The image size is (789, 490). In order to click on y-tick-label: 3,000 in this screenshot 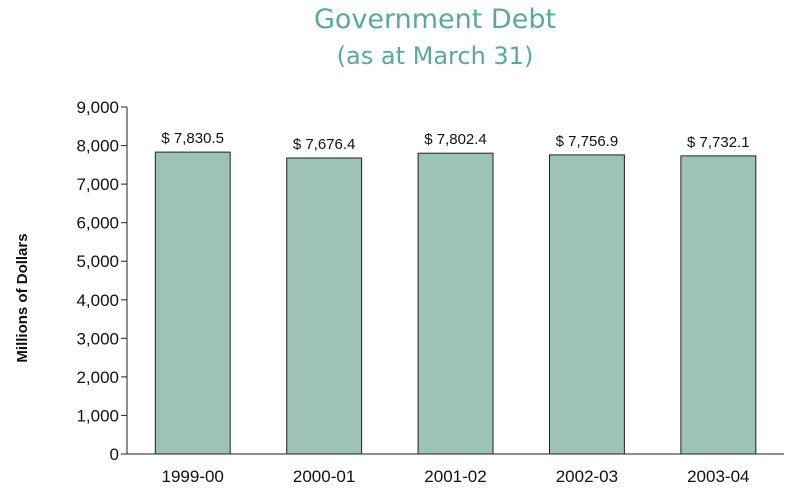, I will do `click(97, 338)`.